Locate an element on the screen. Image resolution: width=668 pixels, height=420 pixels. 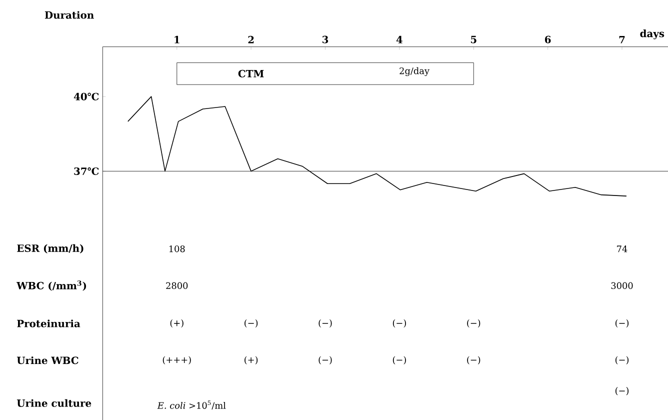
y-tick-label: 40℃ is located at coordinates (86, 96).